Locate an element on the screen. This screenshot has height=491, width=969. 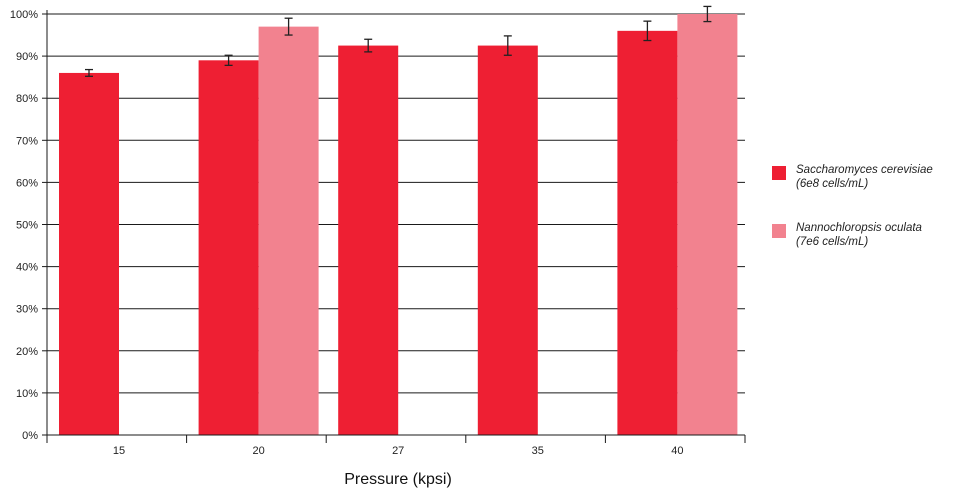
error-bars is located at coordinates (398, 41).